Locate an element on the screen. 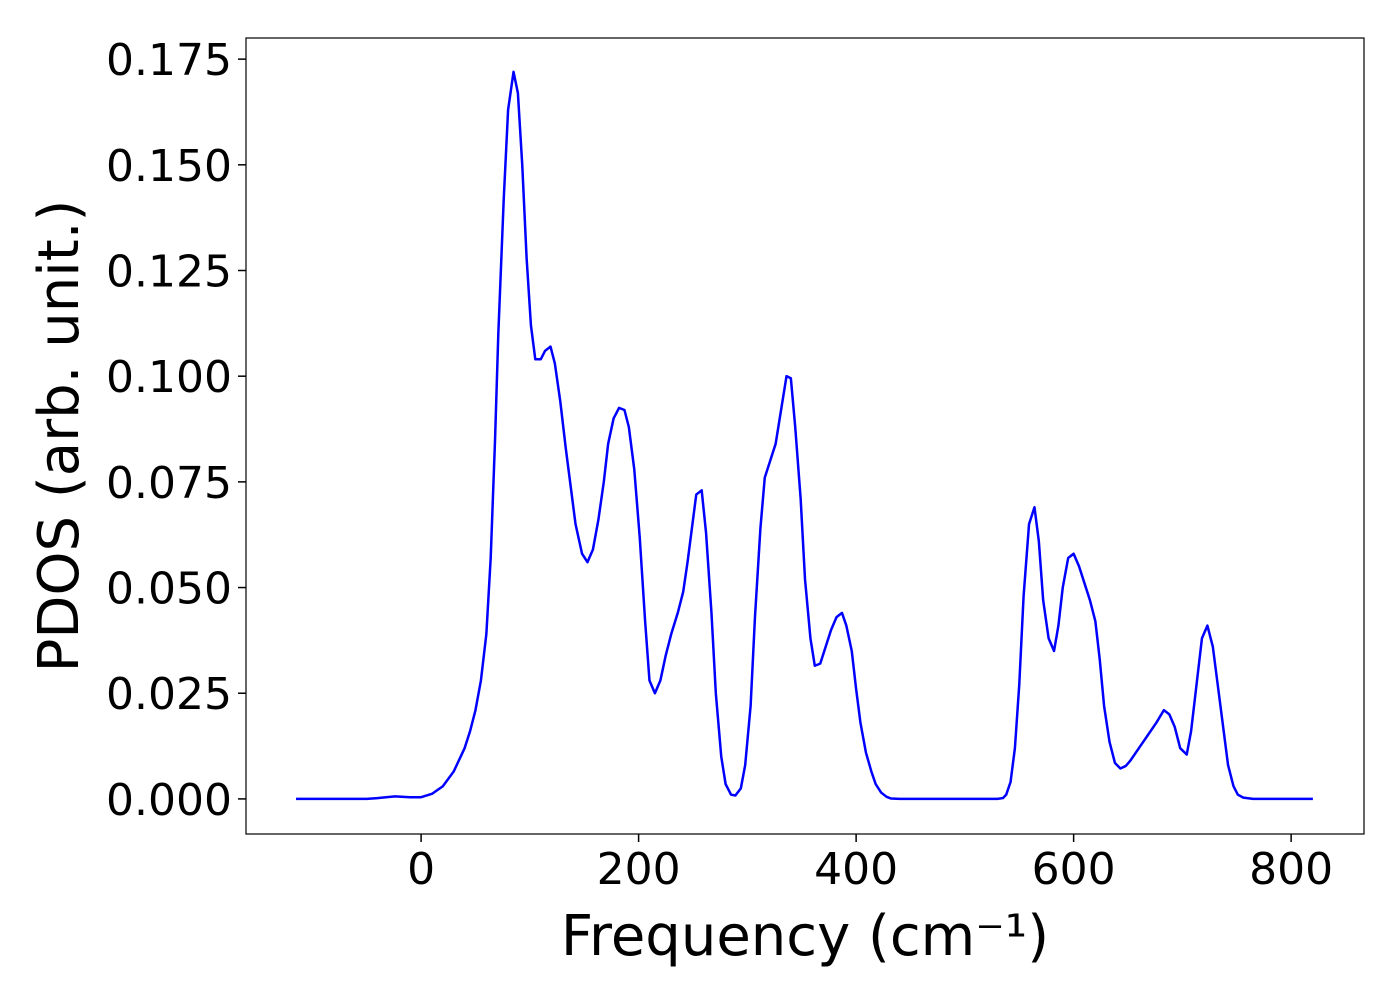 This screenshot has width=1400, height=1000. y-tick-label: 0.150 is located at coordinates (169, 166).